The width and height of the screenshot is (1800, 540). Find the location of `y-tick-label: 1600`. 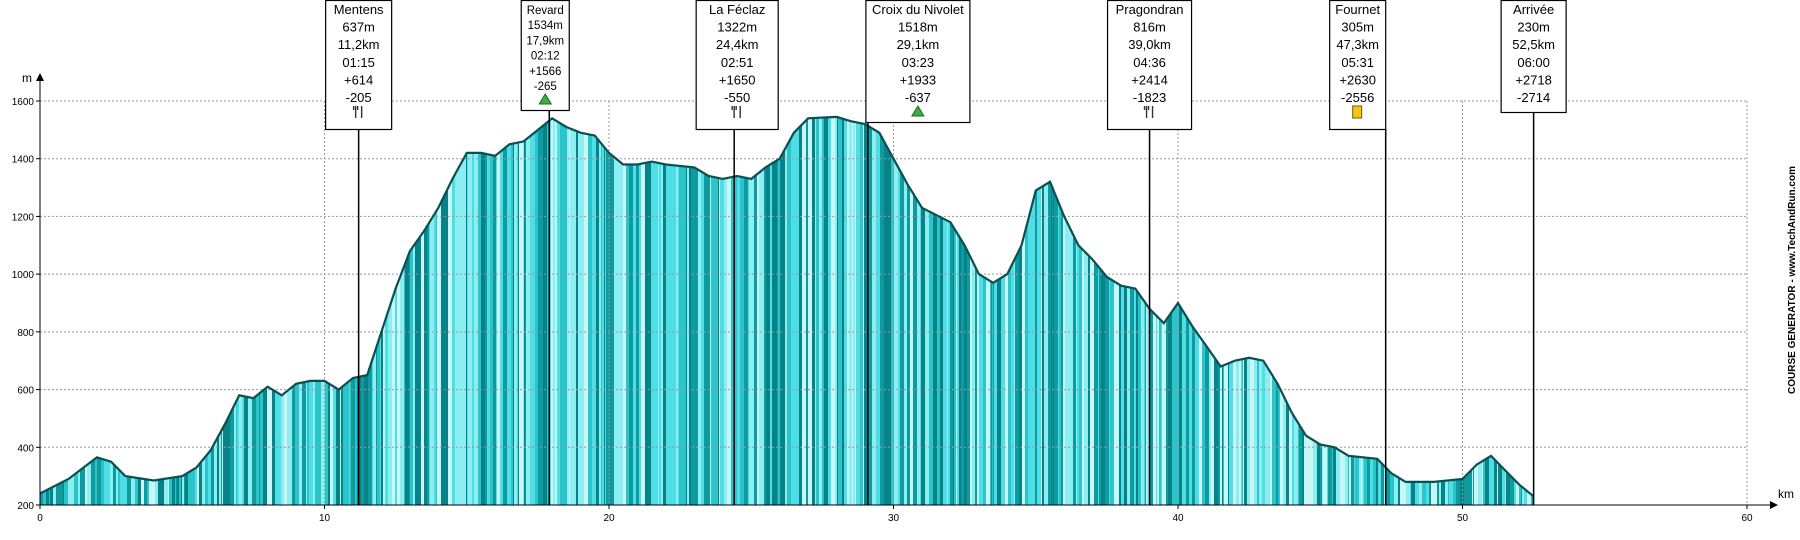

y-tick-label: 1600 is located at coordinates (23, 102).